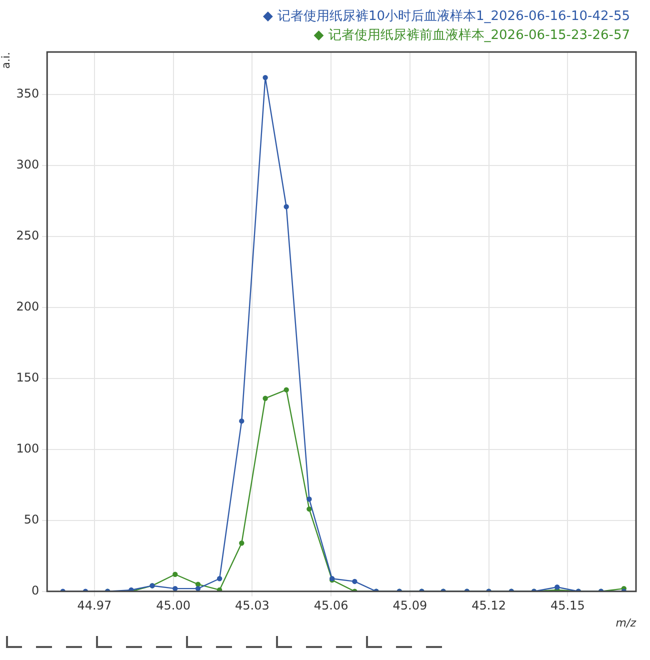 This screenshot has width=650, height=660. I want to click on y-tick-label: 350, so click(28, 93).